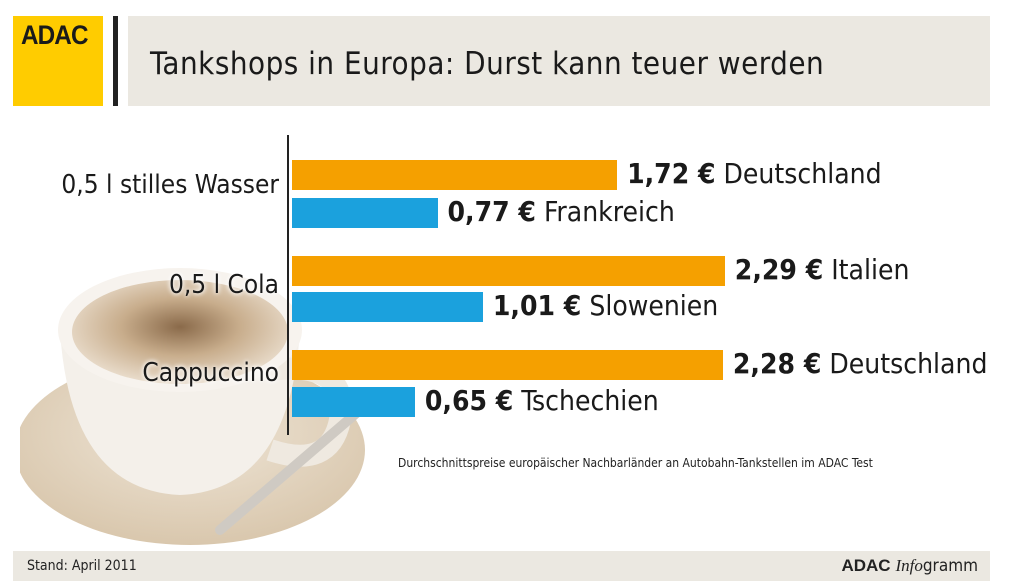 This screenshot has height=581, width=1024. Describe the element at coordinates (223, 285) in the screenshot. I see `category-label: 0,5 l Cola` at that location.